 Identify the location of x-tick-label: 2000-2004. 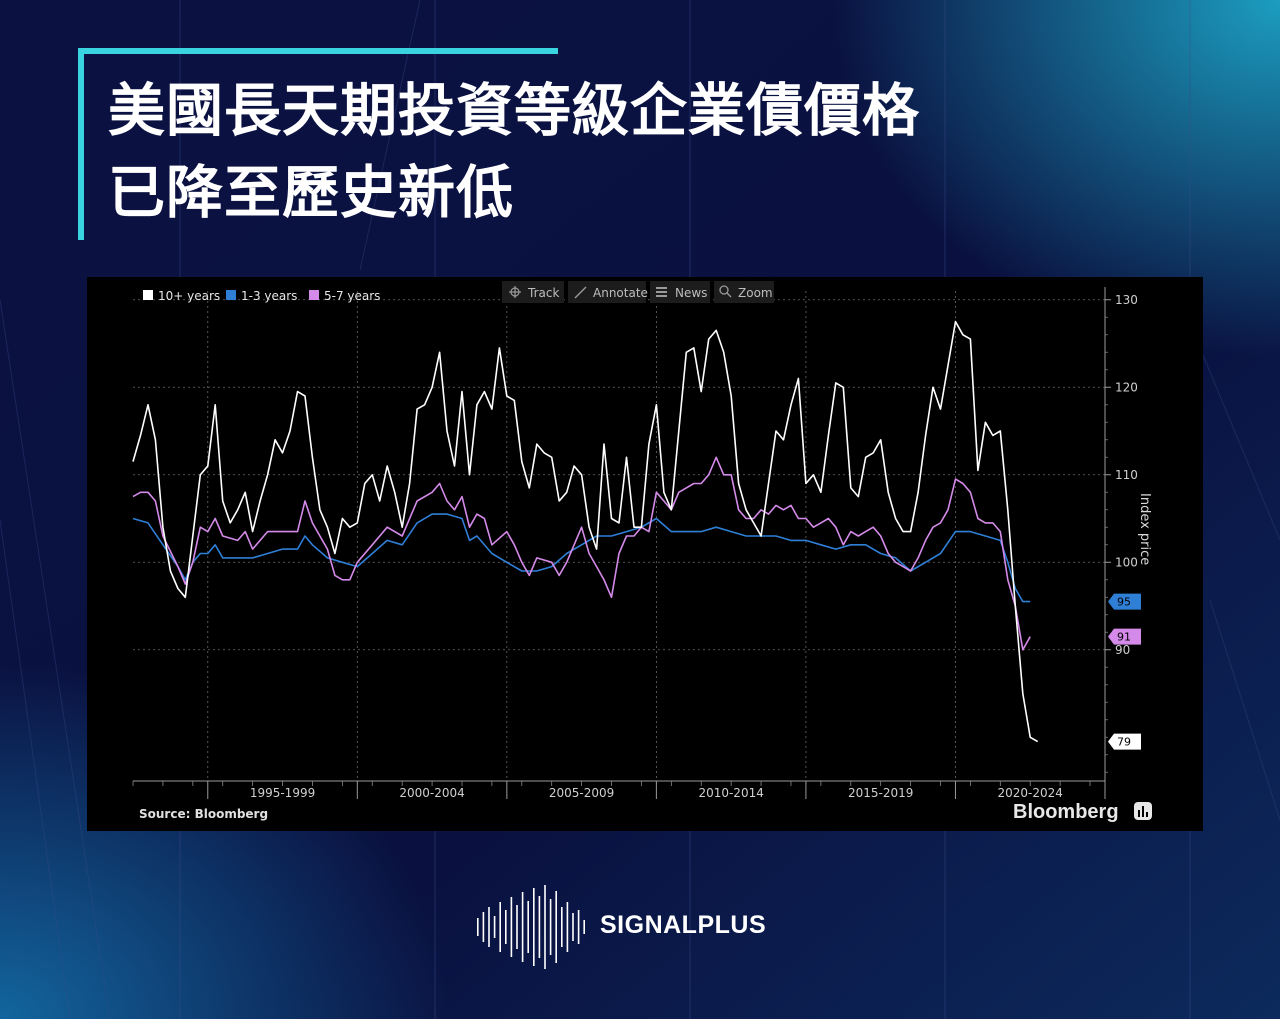
(431, 793).